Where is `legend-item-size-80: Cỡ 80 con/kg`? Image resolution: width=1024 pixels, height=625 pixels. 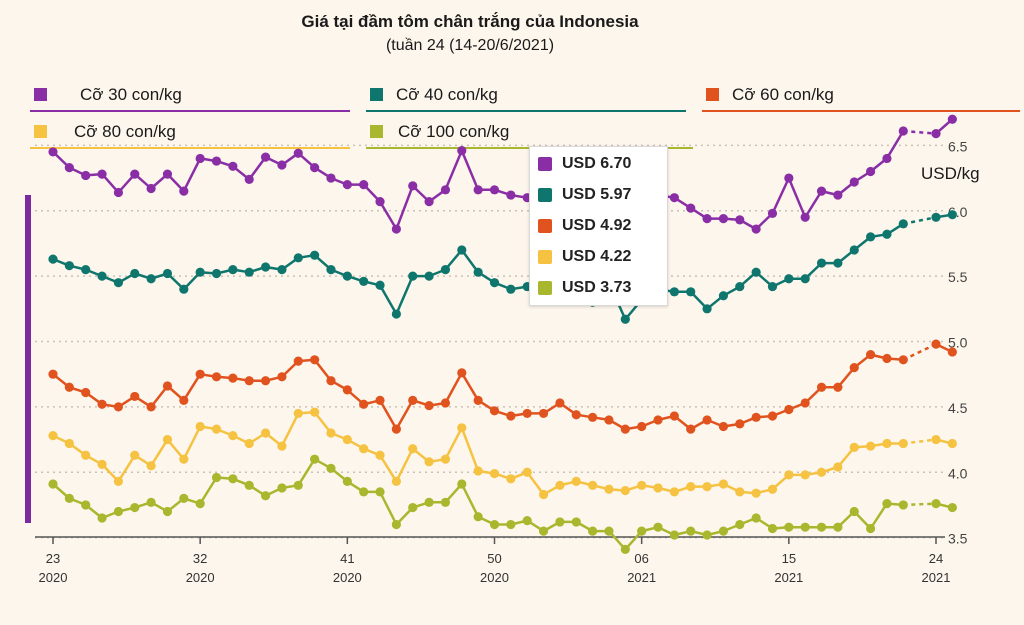 legend-item-size-80: Cỡ 80 con/kg is located at coordinates (190, 135).